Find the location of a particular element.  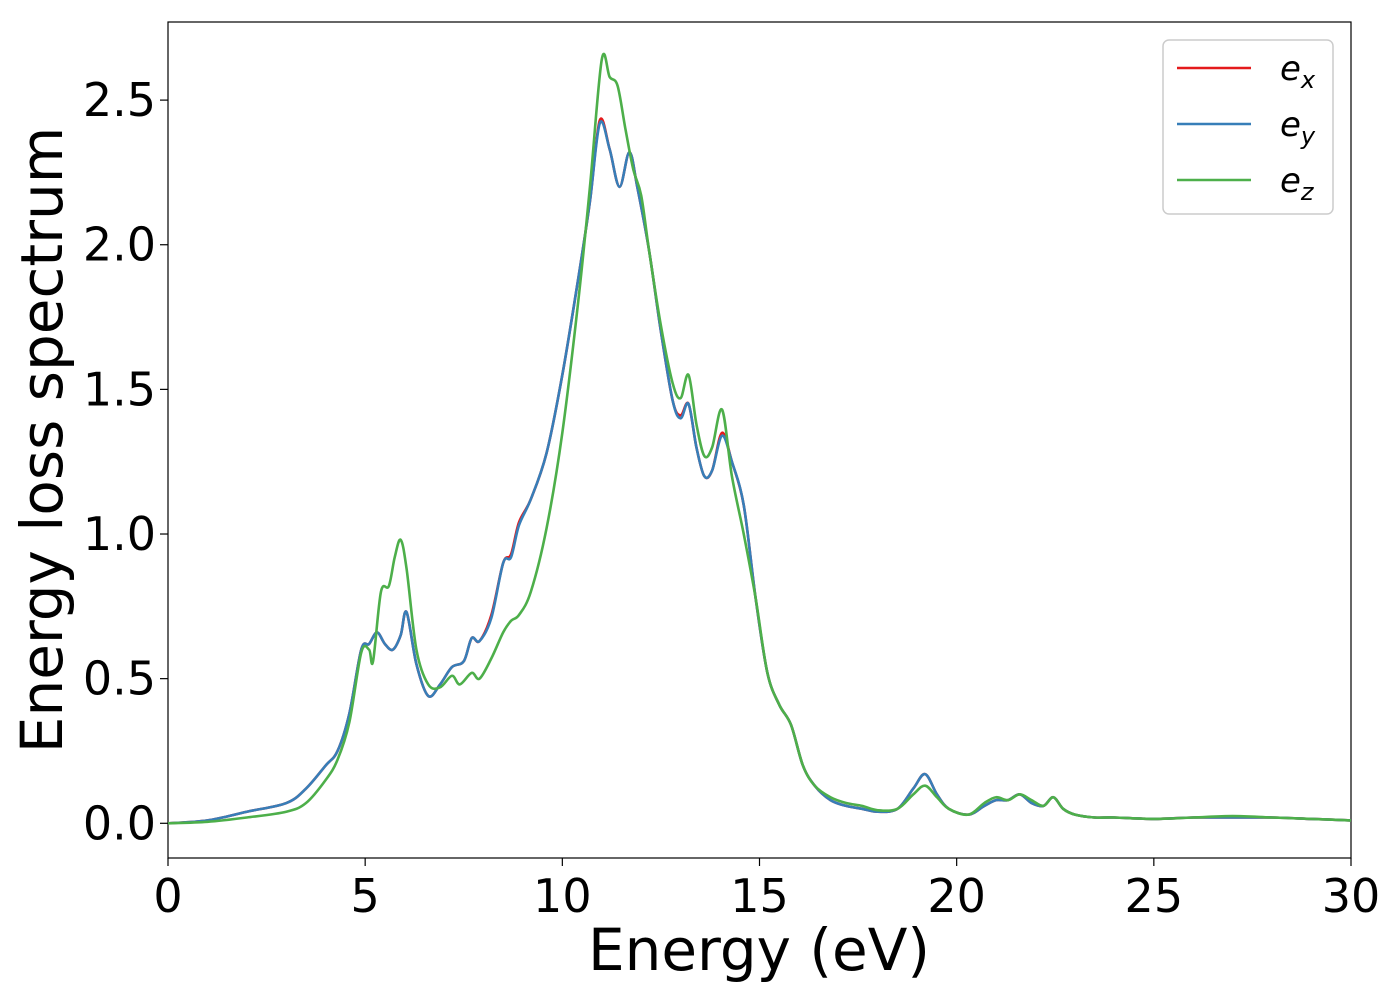

legend: ex ey ez is located at coordinates (1248, 127).